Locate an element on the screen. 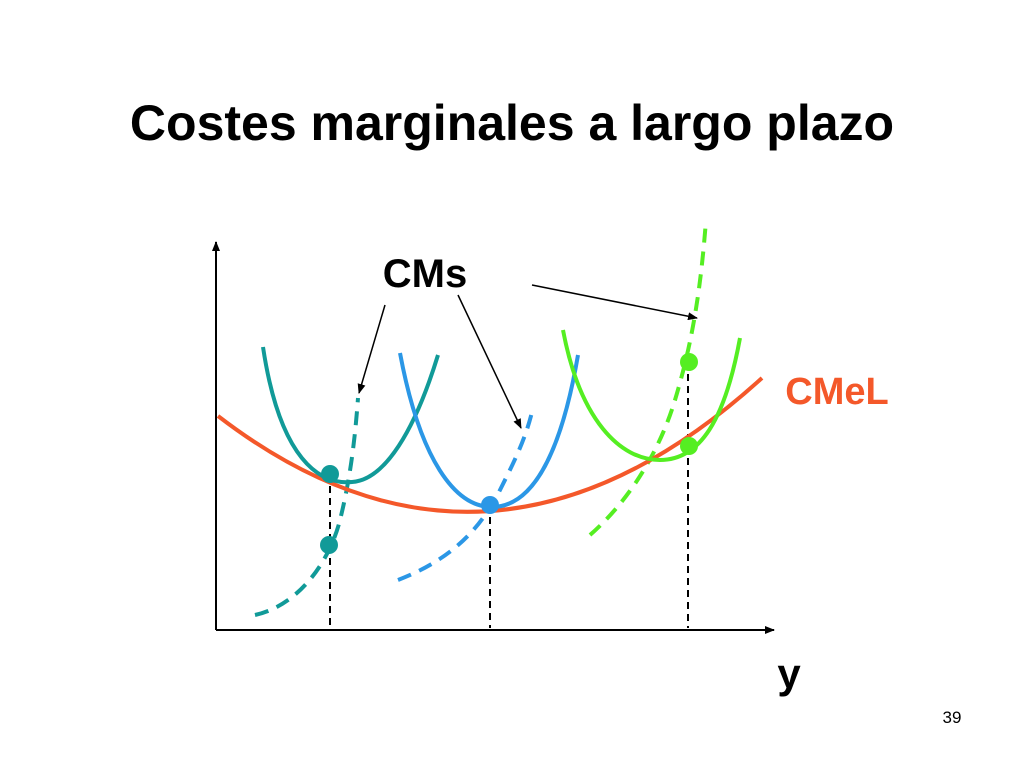 The image size is (1024, 768). marginal-cost-label: CMs is located at coordinates (425, 274).